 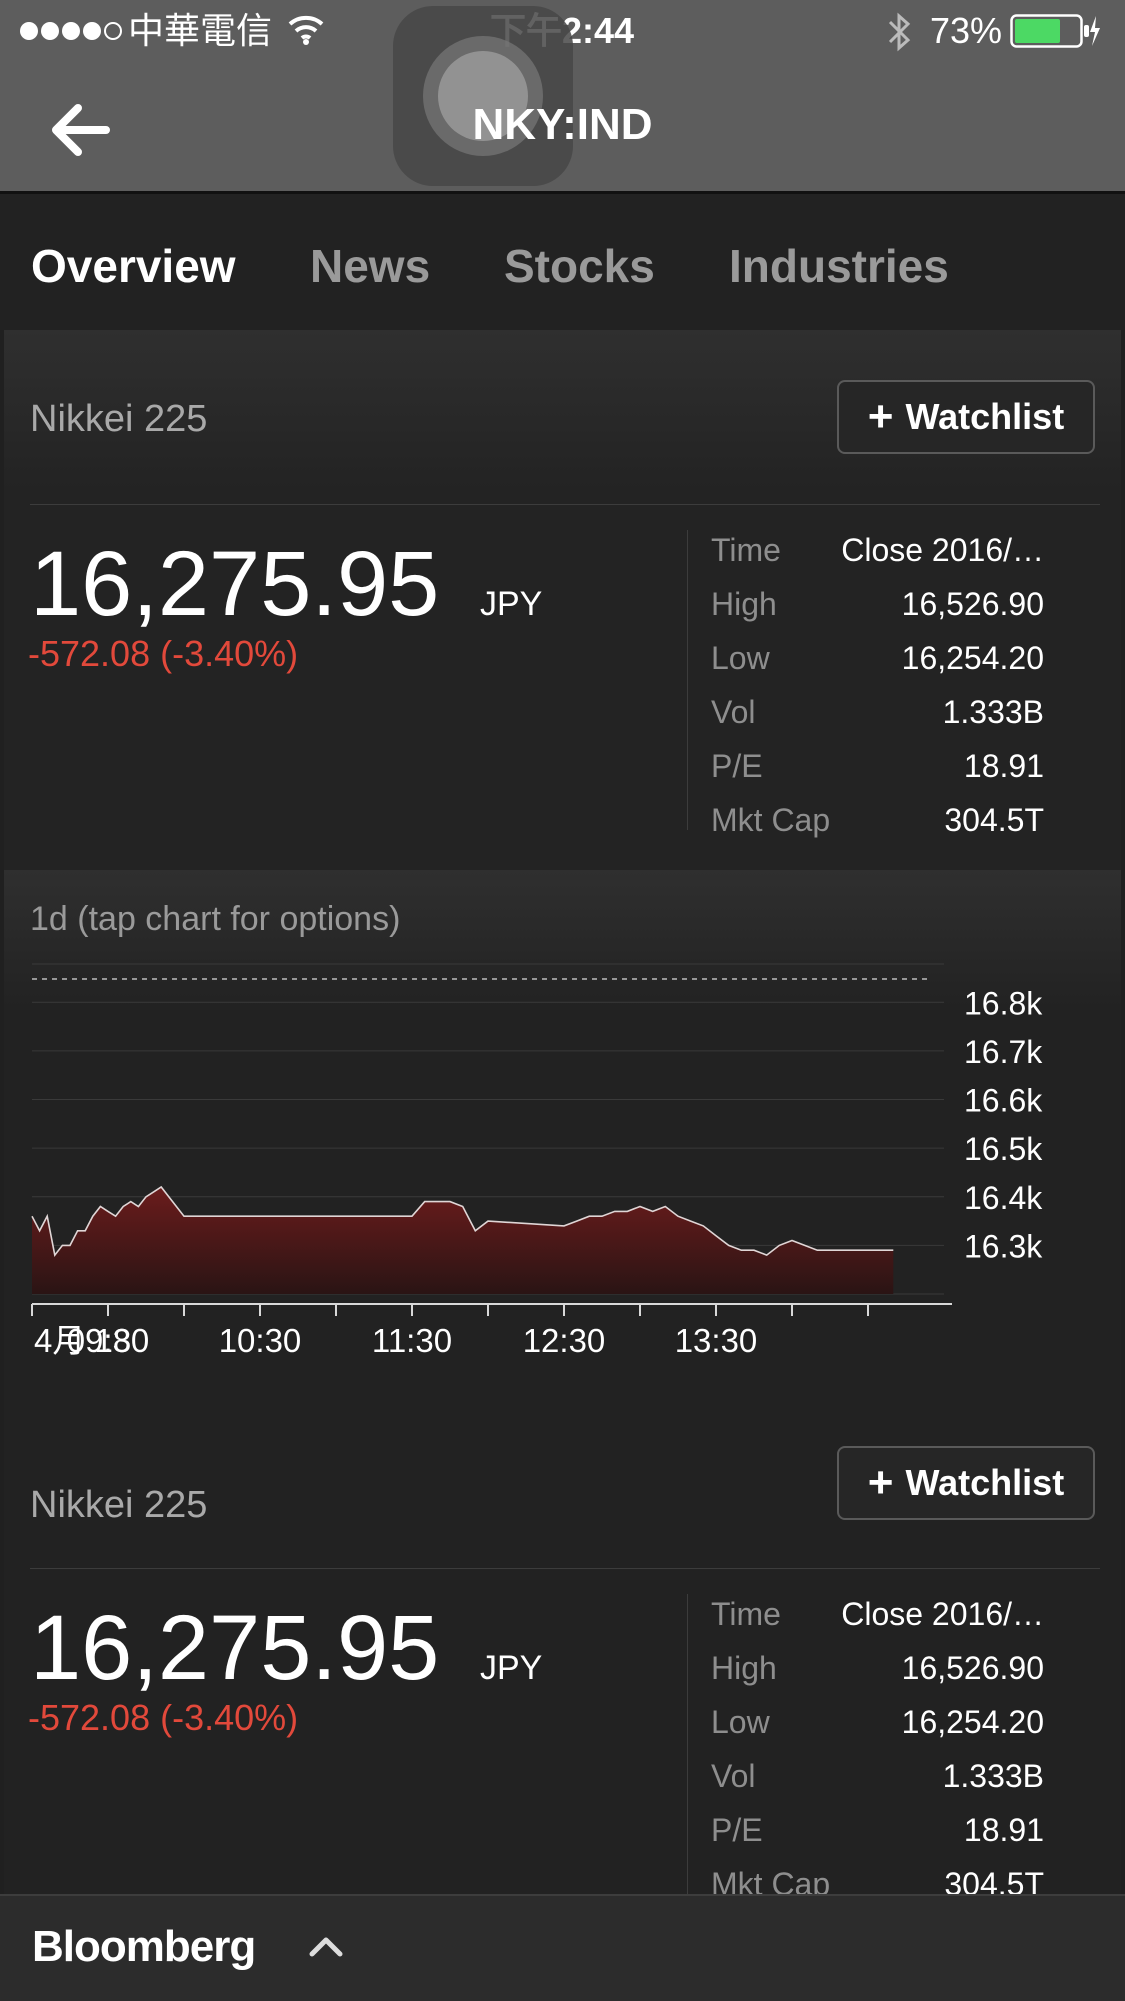 I want to click on x-tick-label: 10:30, so click(x=260, y=1340).